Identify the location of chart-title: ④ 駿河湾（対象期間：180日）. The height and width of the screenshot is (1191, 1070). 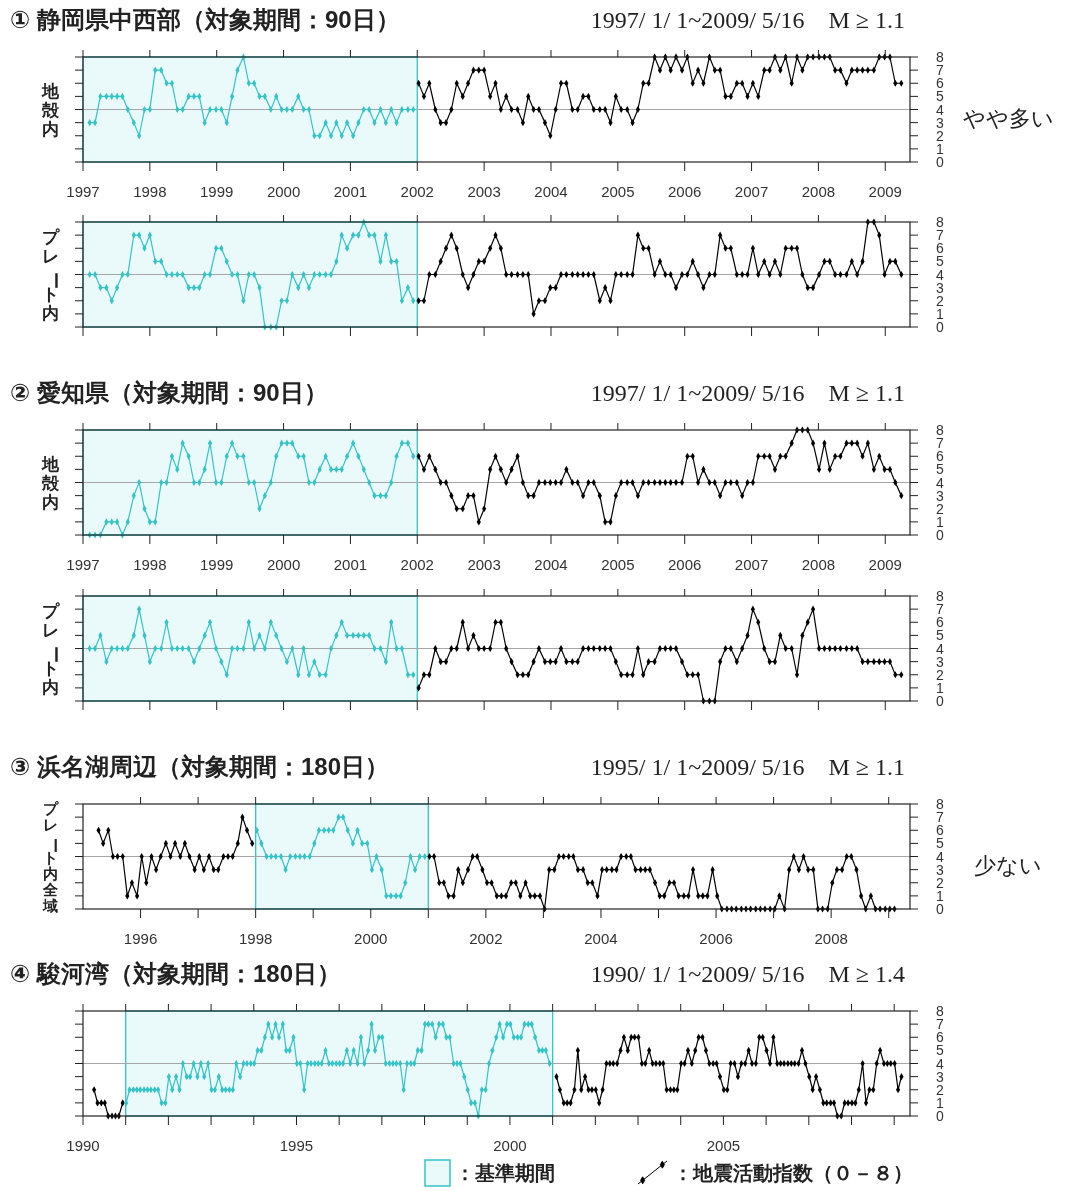
(176, 973).